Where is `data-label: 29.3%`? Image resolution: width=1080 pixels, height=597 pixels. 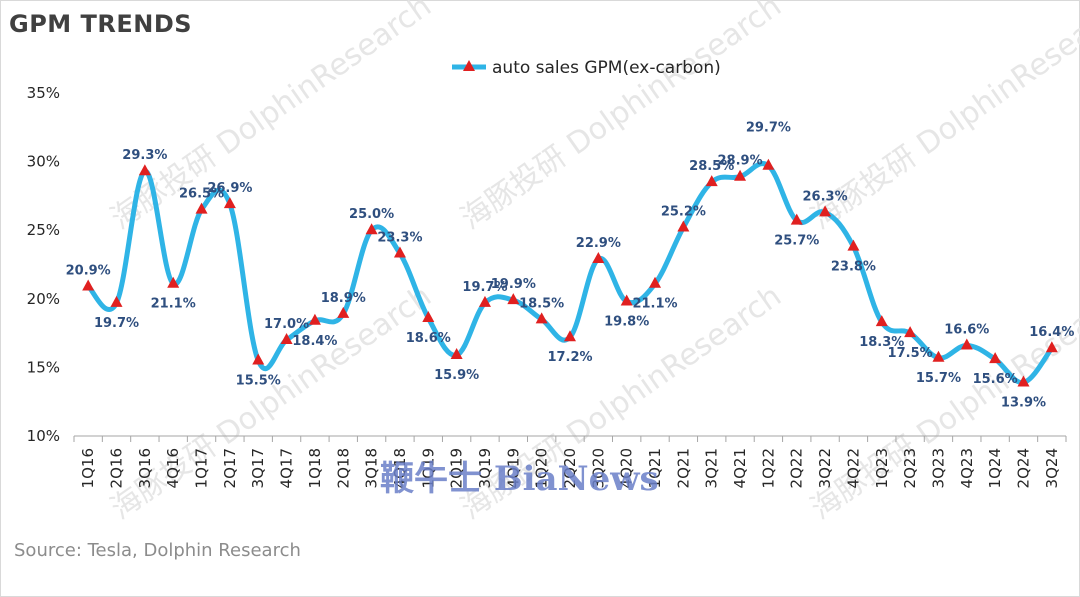
data-label: 29.3% is located at coordinates (144, 155).